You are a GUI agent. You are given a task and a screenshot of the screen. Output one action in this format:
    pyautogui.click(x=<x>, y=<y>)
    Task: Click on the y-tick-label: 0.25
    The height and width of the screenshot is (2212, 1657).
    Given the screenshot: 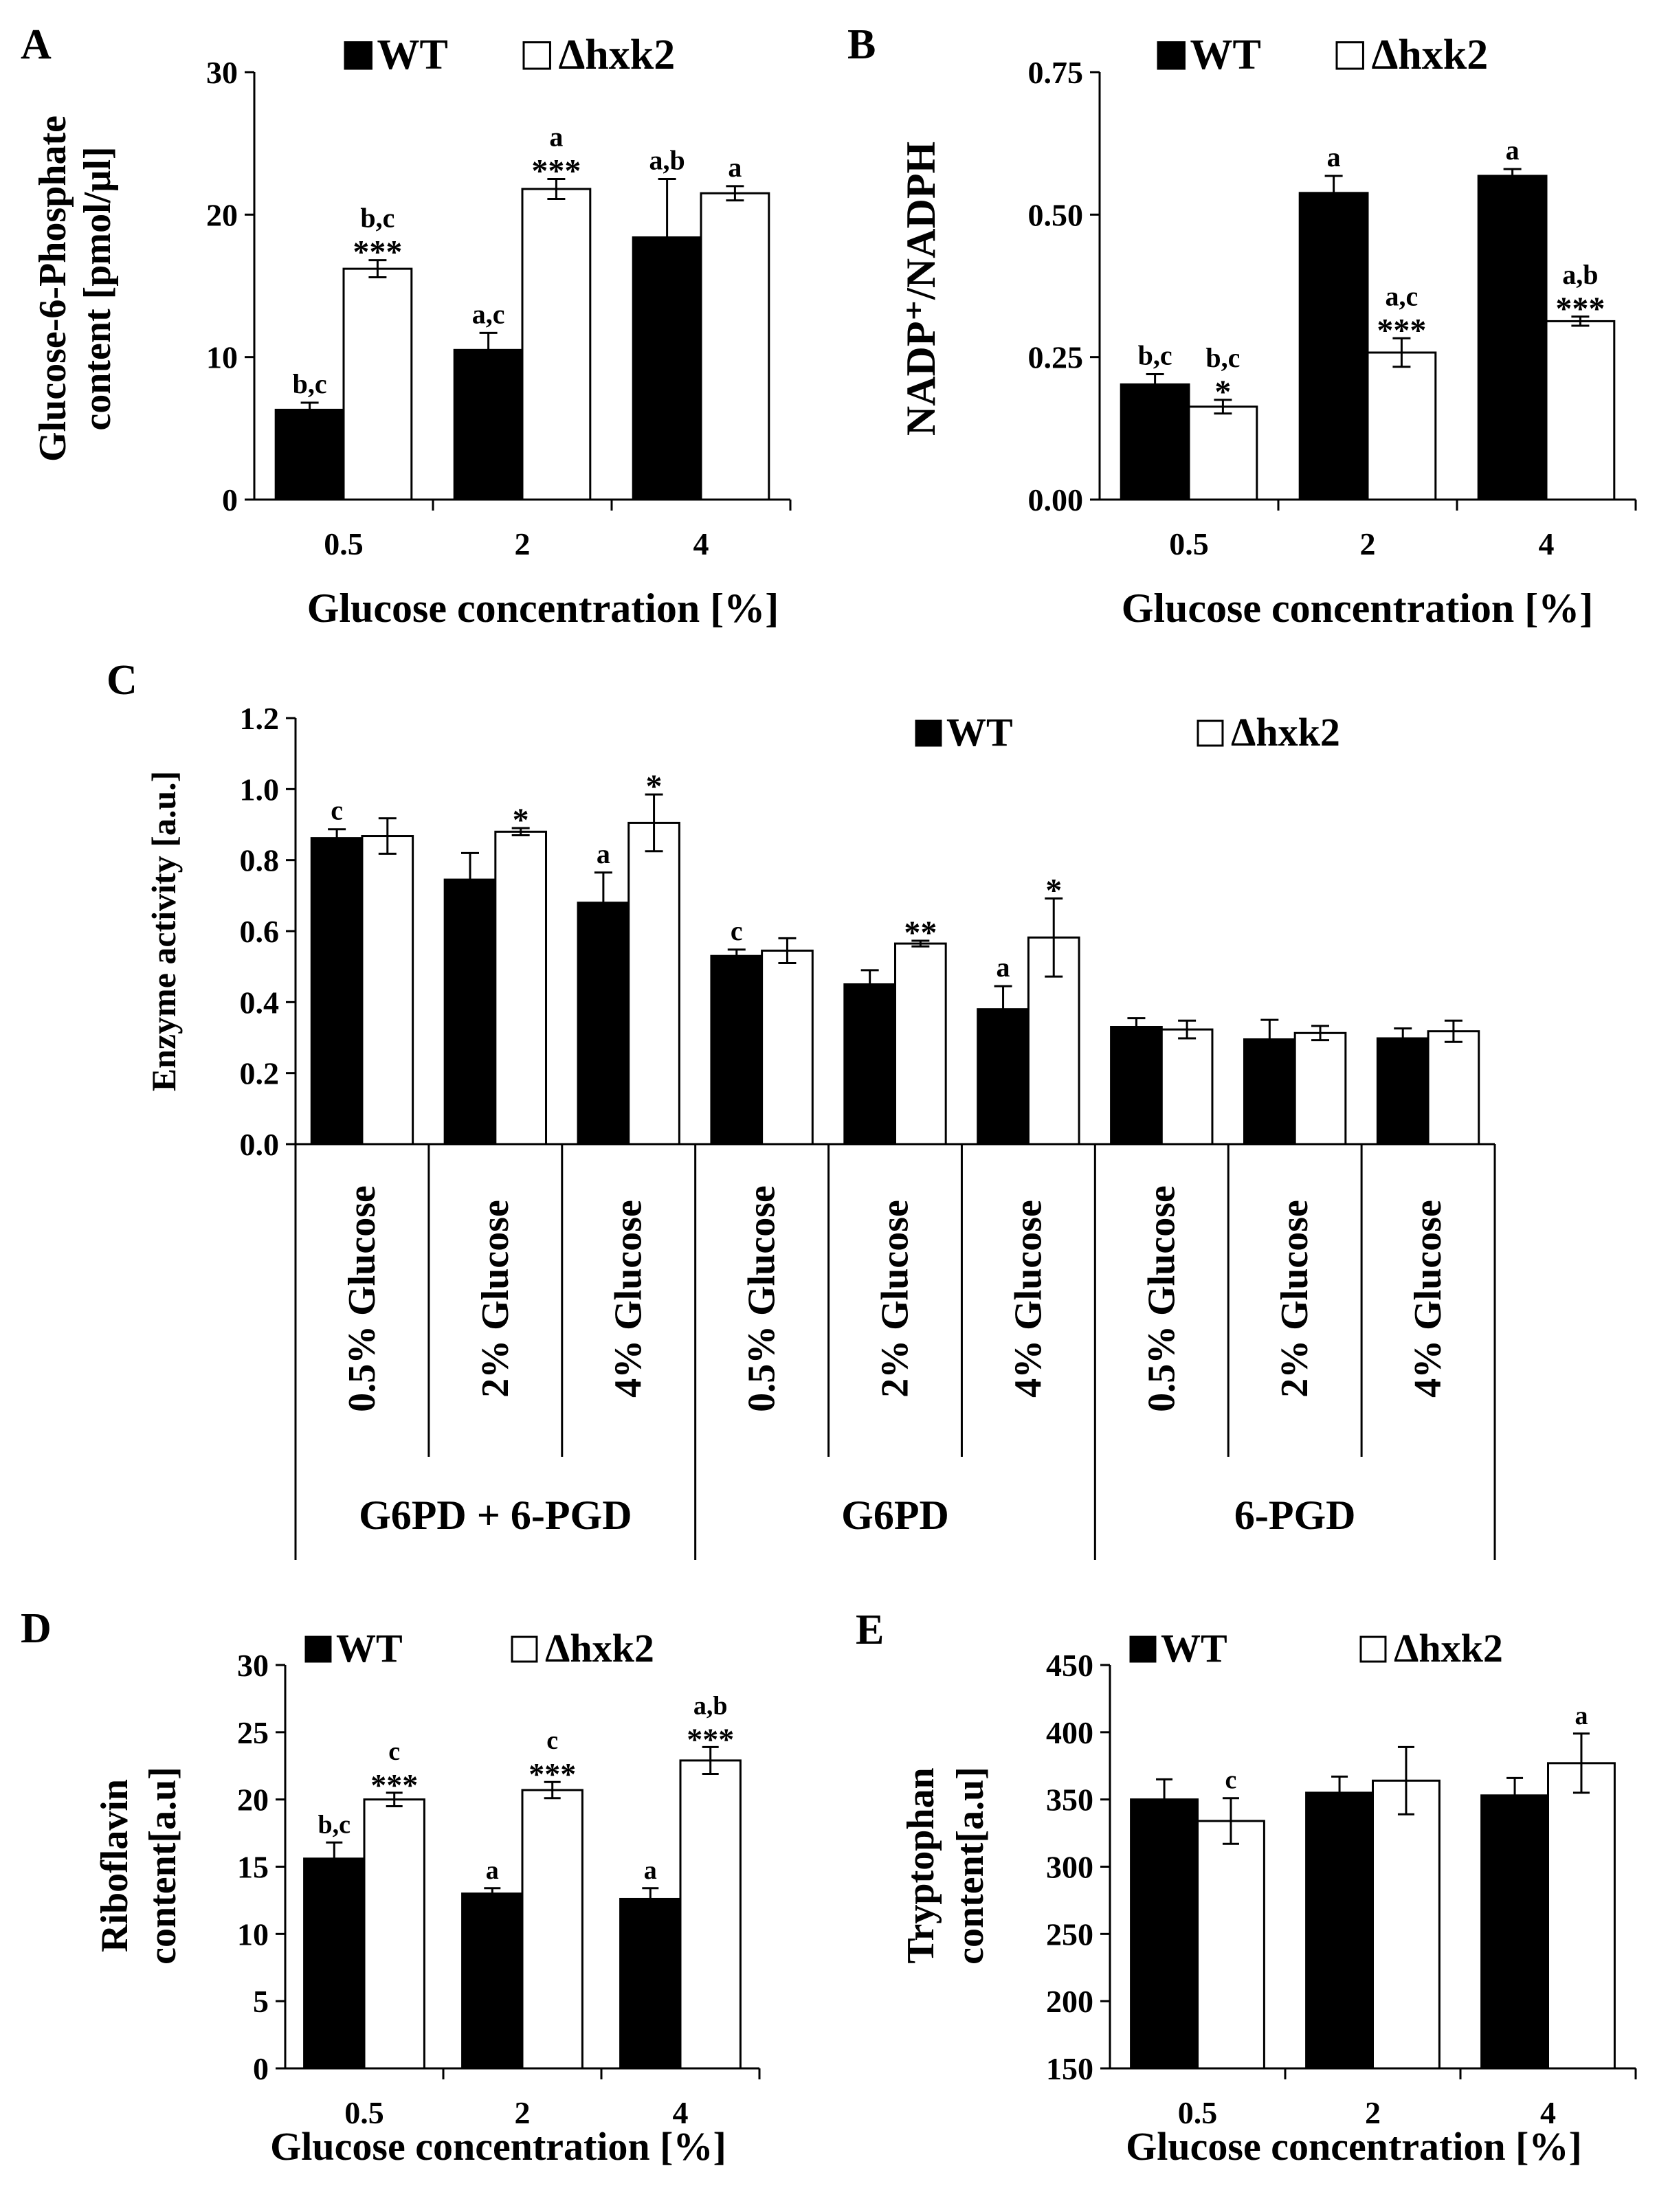 What is the action you would take?
    pyautogui.click(x=1056, y=357)
    